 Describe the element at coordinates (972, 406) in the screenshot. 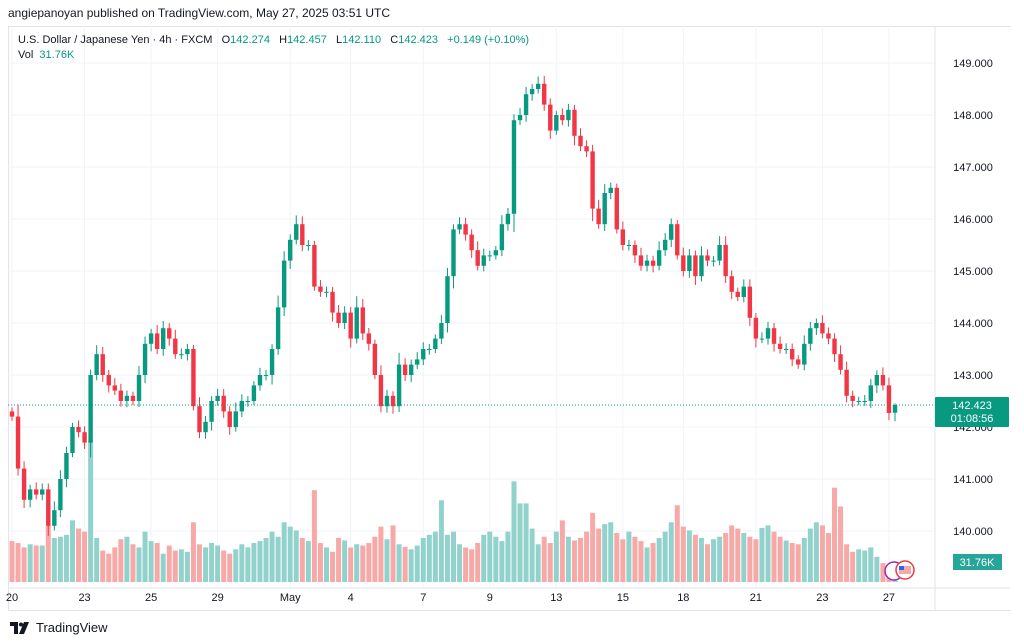

I see `price-badge-value: 142.423` at that location.